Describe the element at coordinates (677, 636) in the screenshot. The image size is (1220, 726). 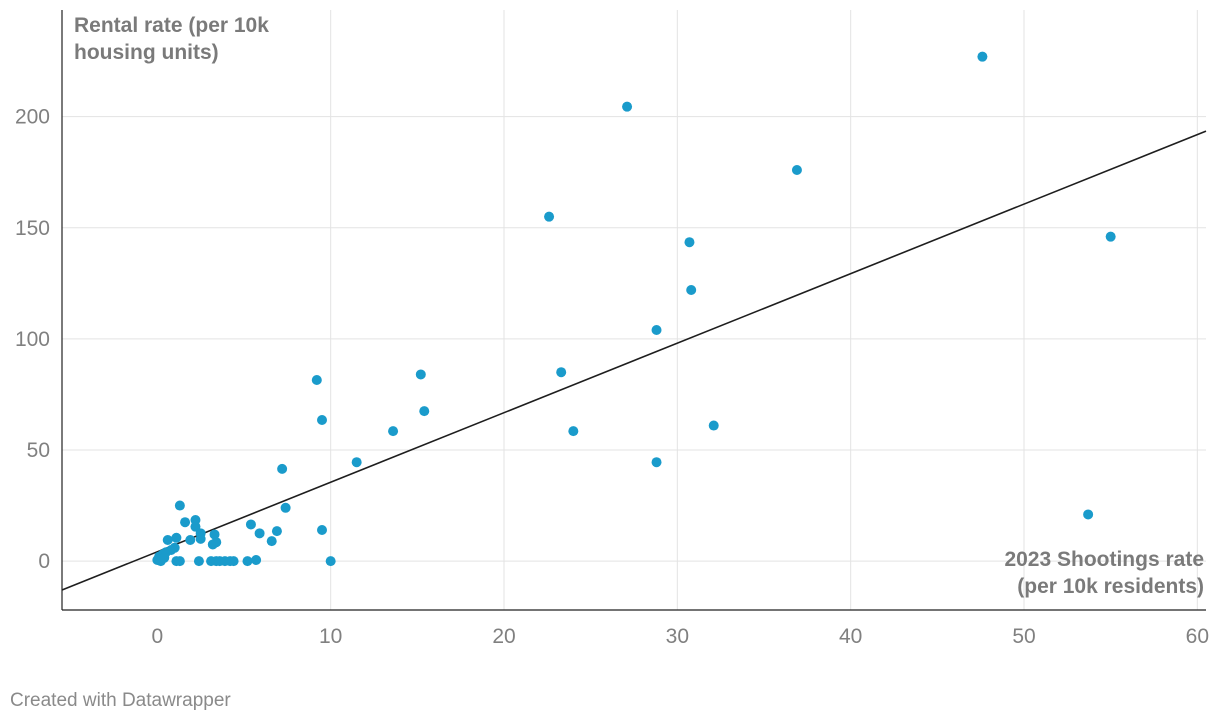
I see `x-tick-label: 30` at that location.